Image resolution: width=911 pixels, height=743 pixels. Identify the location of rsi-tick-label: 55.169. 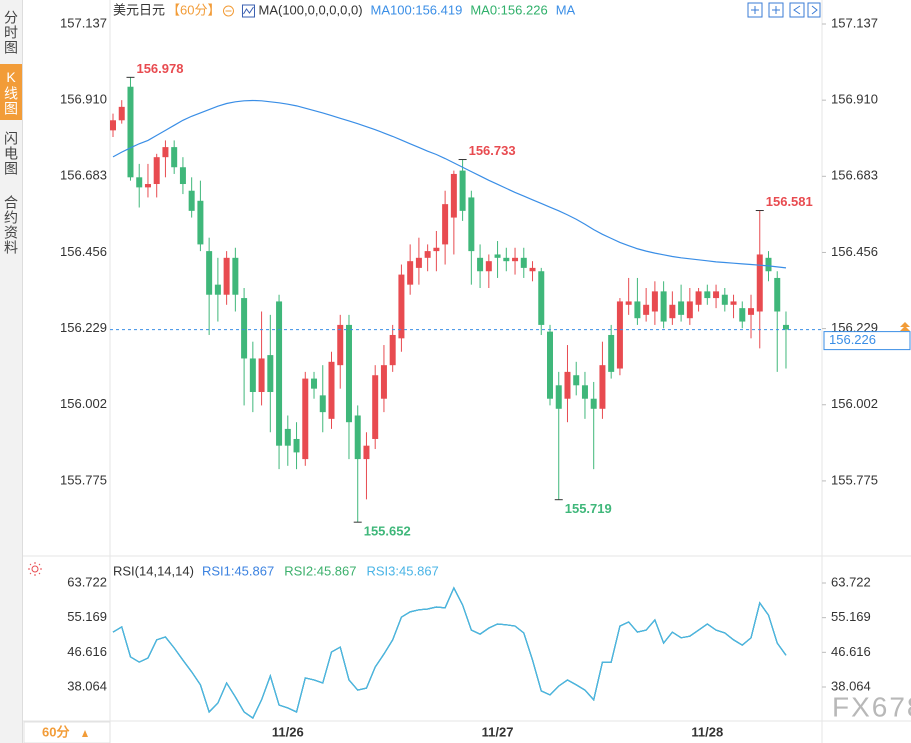
(87, 616).